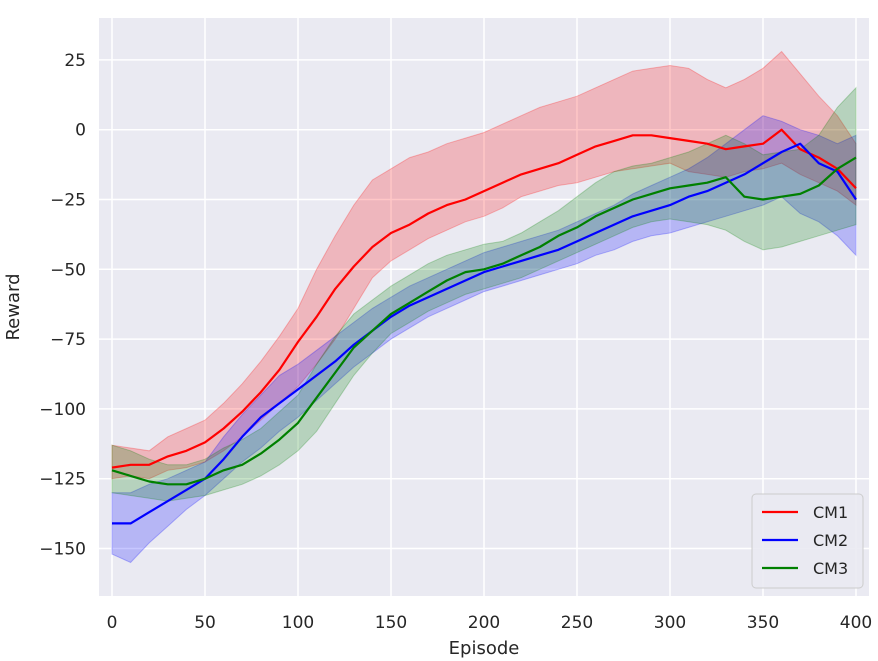 The image size is (878, 661). Describe the element at coordinates (830, 540) in the screenshot. I see `legend-label-cm2: CM2` at that location.